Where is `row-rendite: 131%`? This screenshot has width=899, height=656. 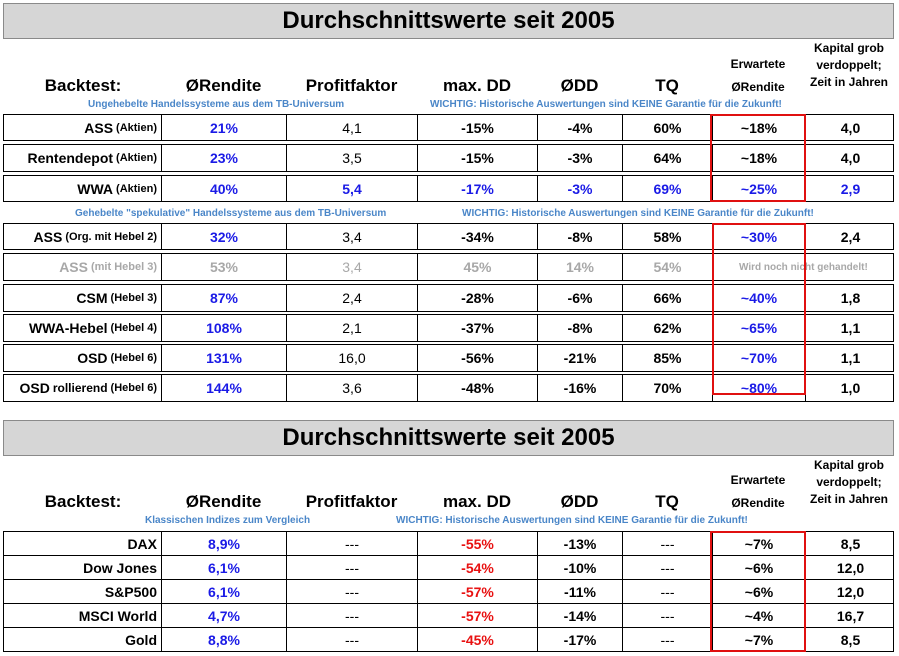
row-rendite: 131% is located at coordinates (224, 358).